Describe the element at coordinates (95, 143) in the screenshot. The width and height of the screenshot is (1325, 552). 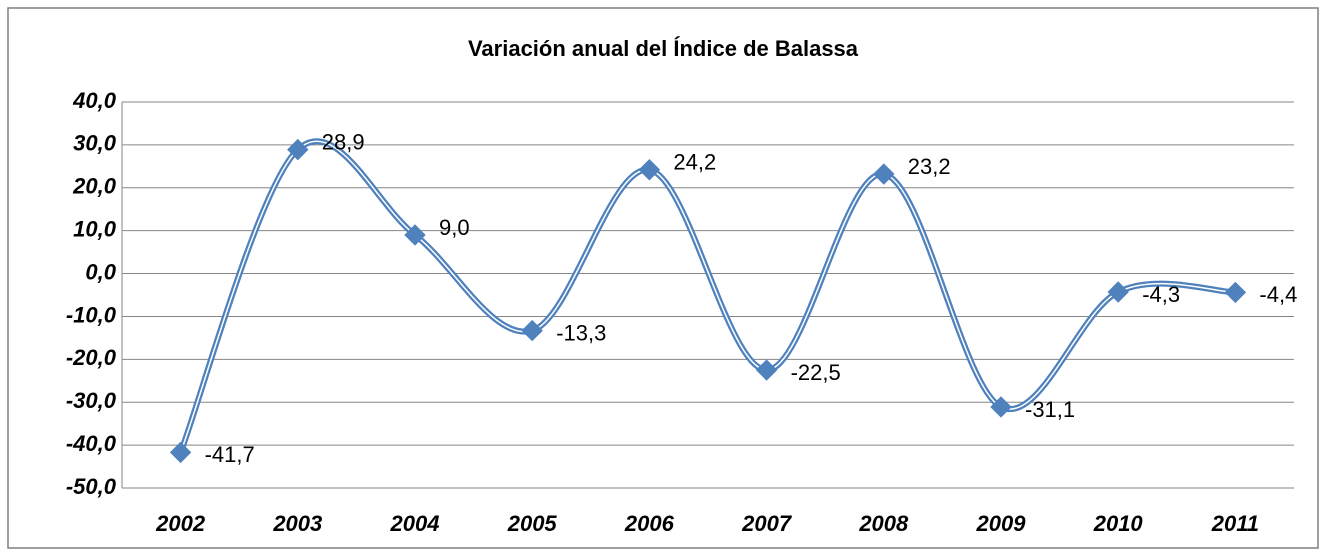
I see `y-tick-label: 30,0` at that location.